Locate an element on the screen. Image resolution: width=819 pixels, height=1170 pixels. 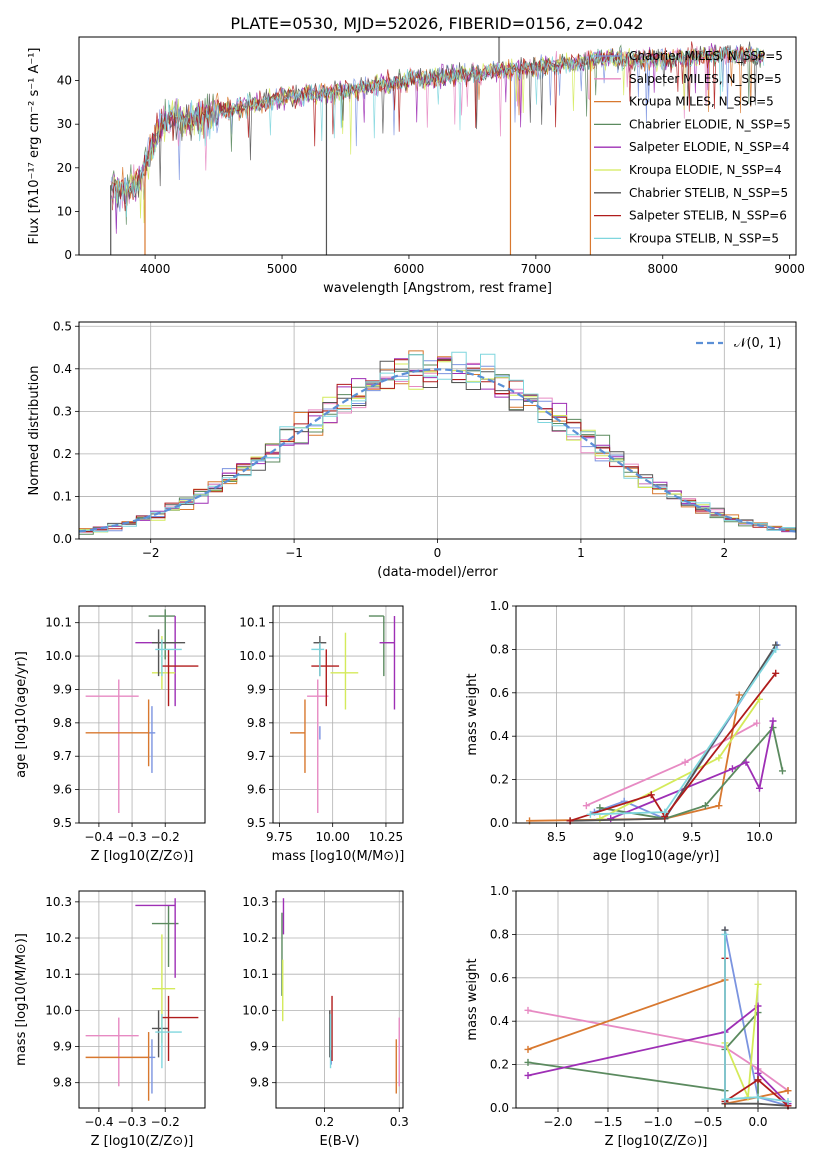
x-tick-label: 10.00 is located at coordinates (332, 837).